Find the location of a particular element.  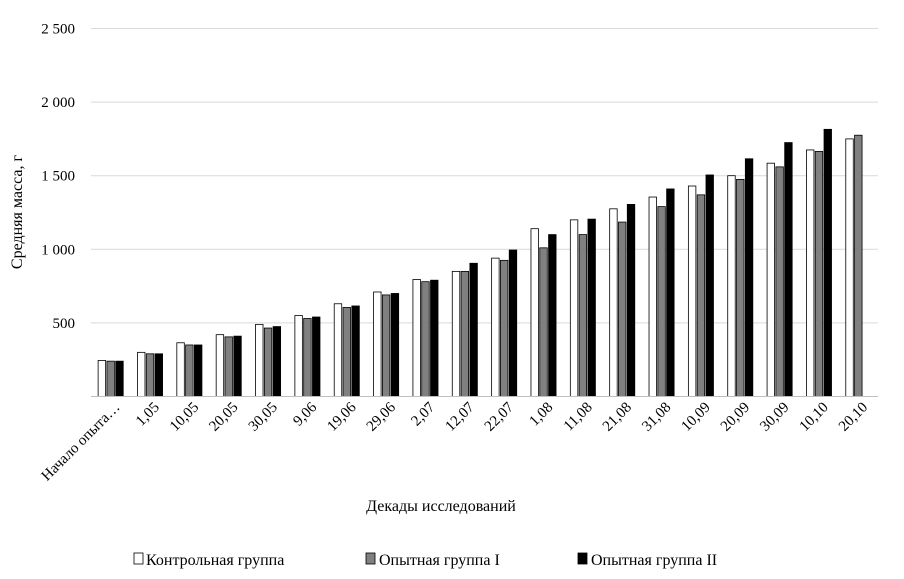

x-tick-label: 20,10 is located at coordinates (853, 417).